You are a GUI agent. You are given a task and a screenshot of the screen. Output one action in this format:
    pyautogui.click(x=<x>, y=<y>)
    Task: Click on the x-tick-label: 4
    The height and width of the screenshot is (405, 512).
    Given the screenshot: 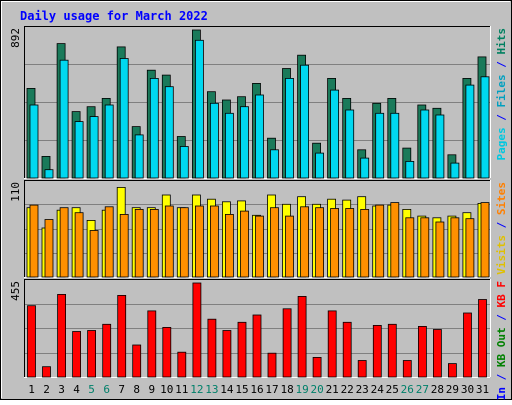 What is the action you would take?
    pyautogui.click(x=76, y=389)
    